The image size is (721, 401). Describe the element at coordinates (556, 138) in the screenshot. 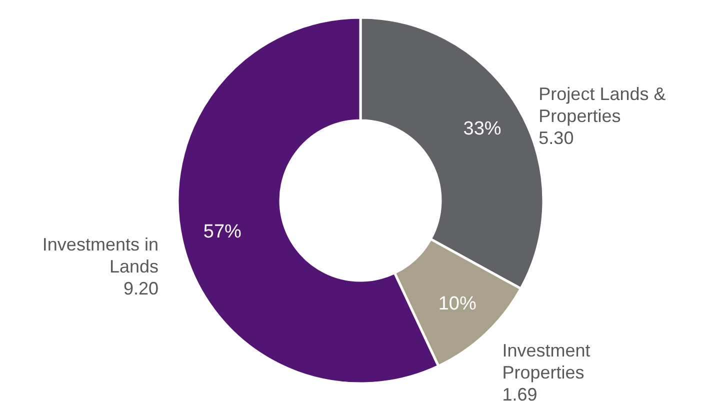

I see `text: 5.30` at that location.